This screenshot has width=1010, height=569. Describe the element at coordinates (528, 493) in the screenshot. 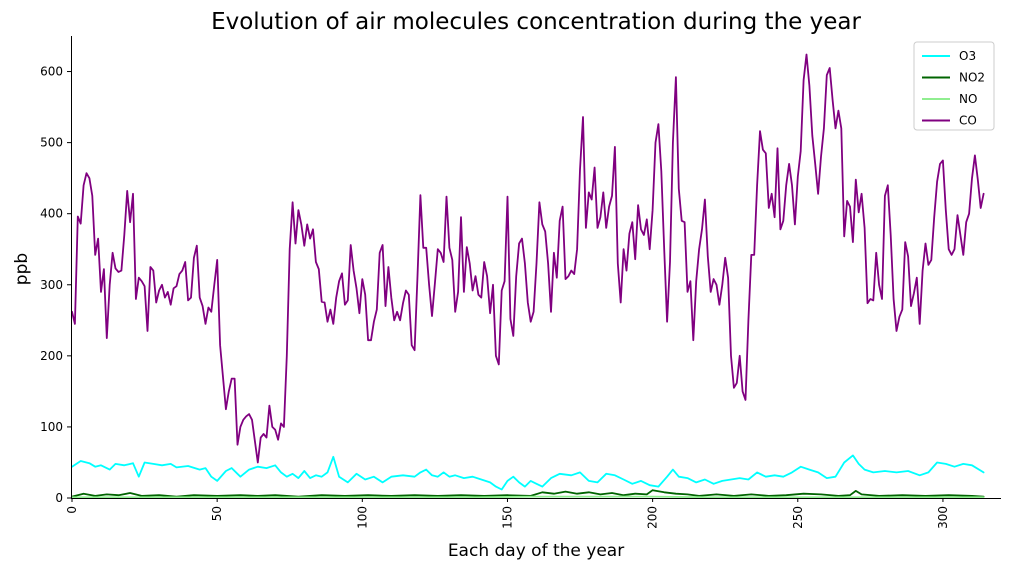

I see `series-line-no2` at that location.